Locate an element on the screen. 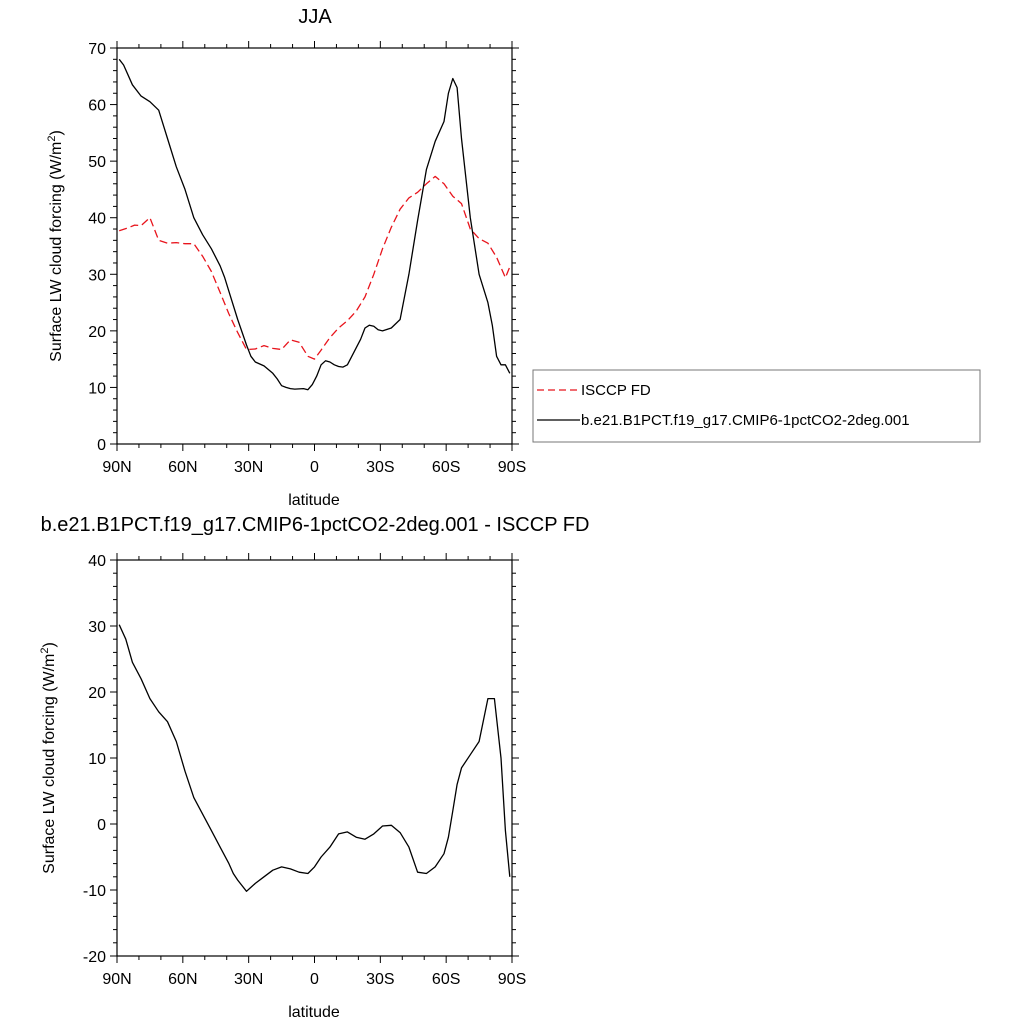 The height and width of the screenshot is (1024, 1024). top-y-axis-label-main: Surface LW cloud forcing (W/m is located at coordinates (56, 252).